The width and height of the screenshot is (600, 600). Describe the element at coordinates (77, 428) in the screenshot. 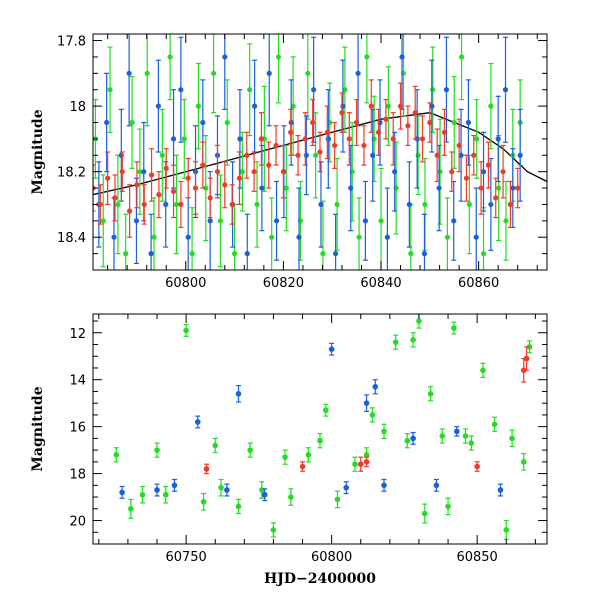

I see `bottom-y-tick-label: 16` at that location.